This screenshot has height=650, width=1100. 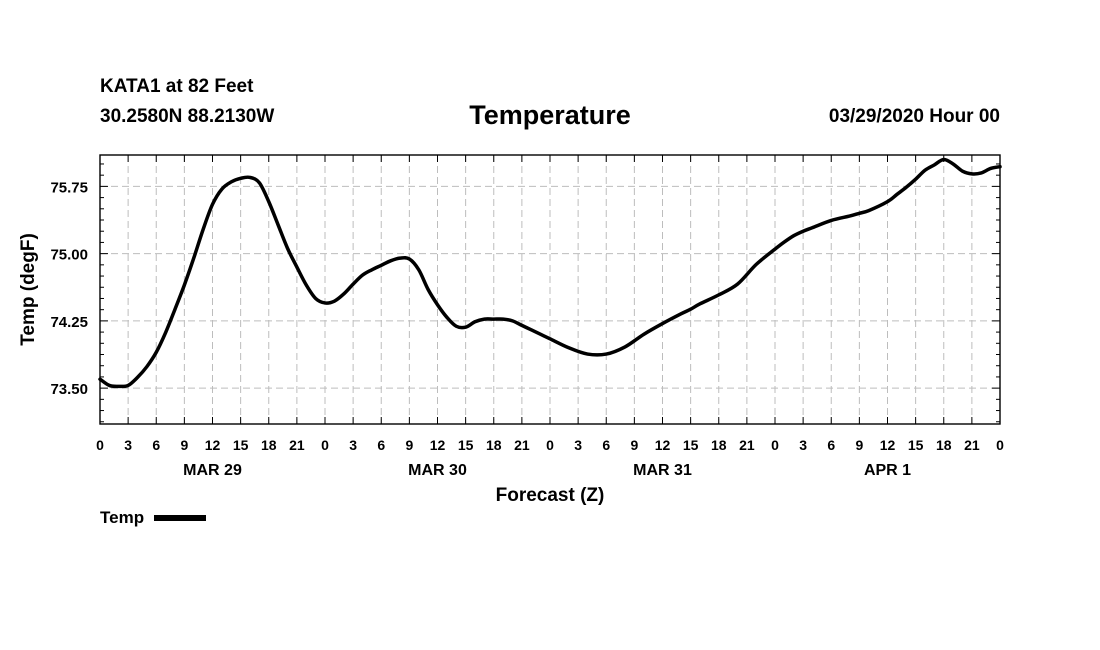 I want to click on y-tick-label: 75.75, so click(x=69, y=187).